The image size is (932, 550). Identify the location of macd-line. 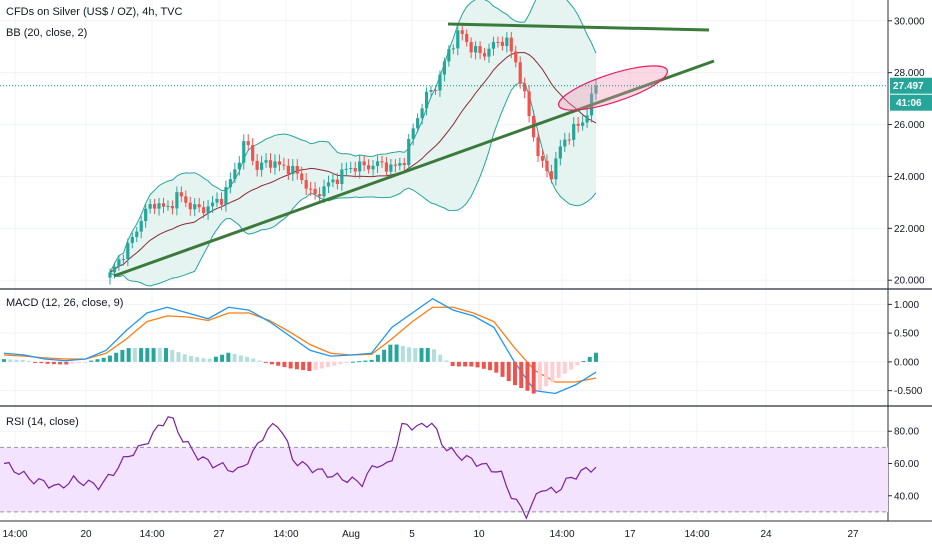
(300, 346).